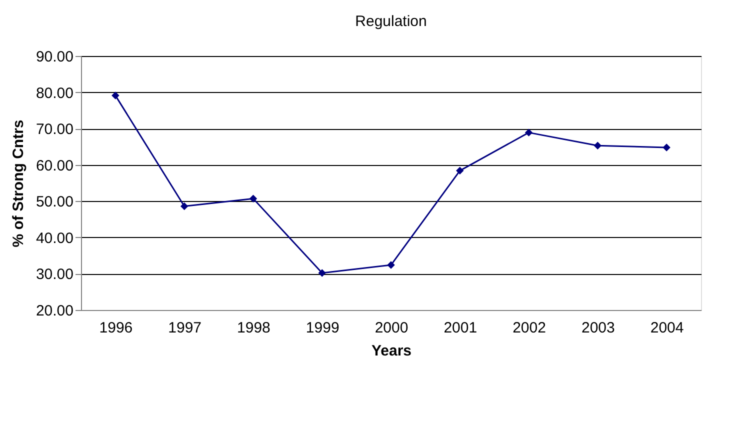  Describe the element at coordinates (391, 328) in the screenshot. I see `x-tick-label: 2000` at that location.